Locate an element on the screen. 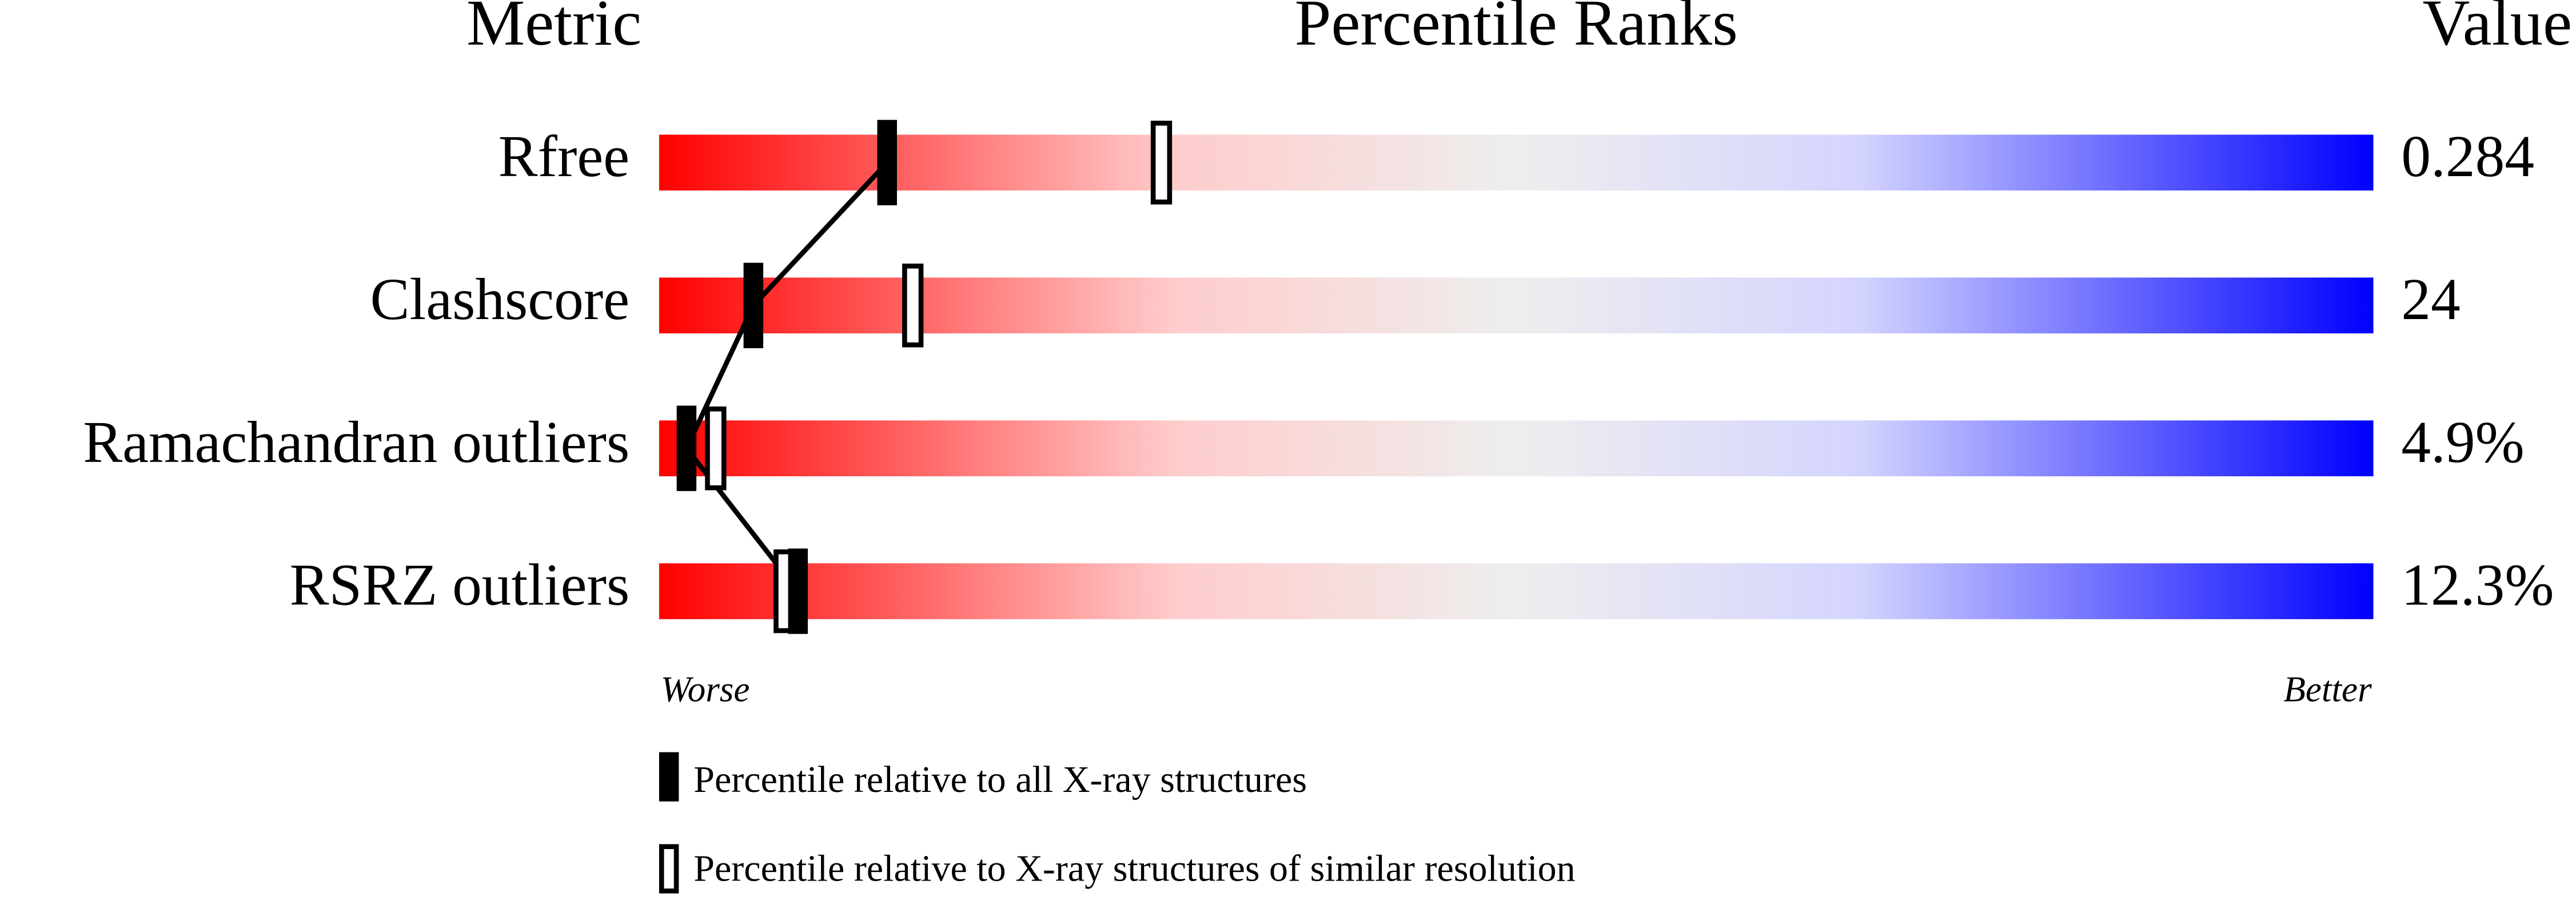 The width and height of the screenshot is (2576, 900). better-label: Better is located at coordinates (2327, 690).